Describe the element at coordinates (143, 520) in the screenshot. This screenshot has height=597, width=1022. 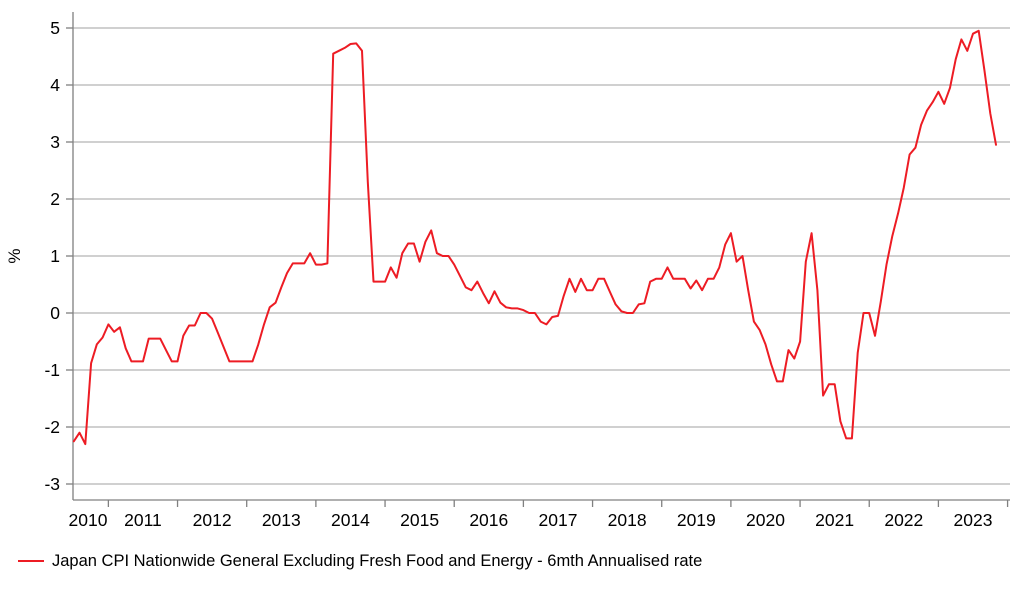
I see `svg-text: 2011` at that location.